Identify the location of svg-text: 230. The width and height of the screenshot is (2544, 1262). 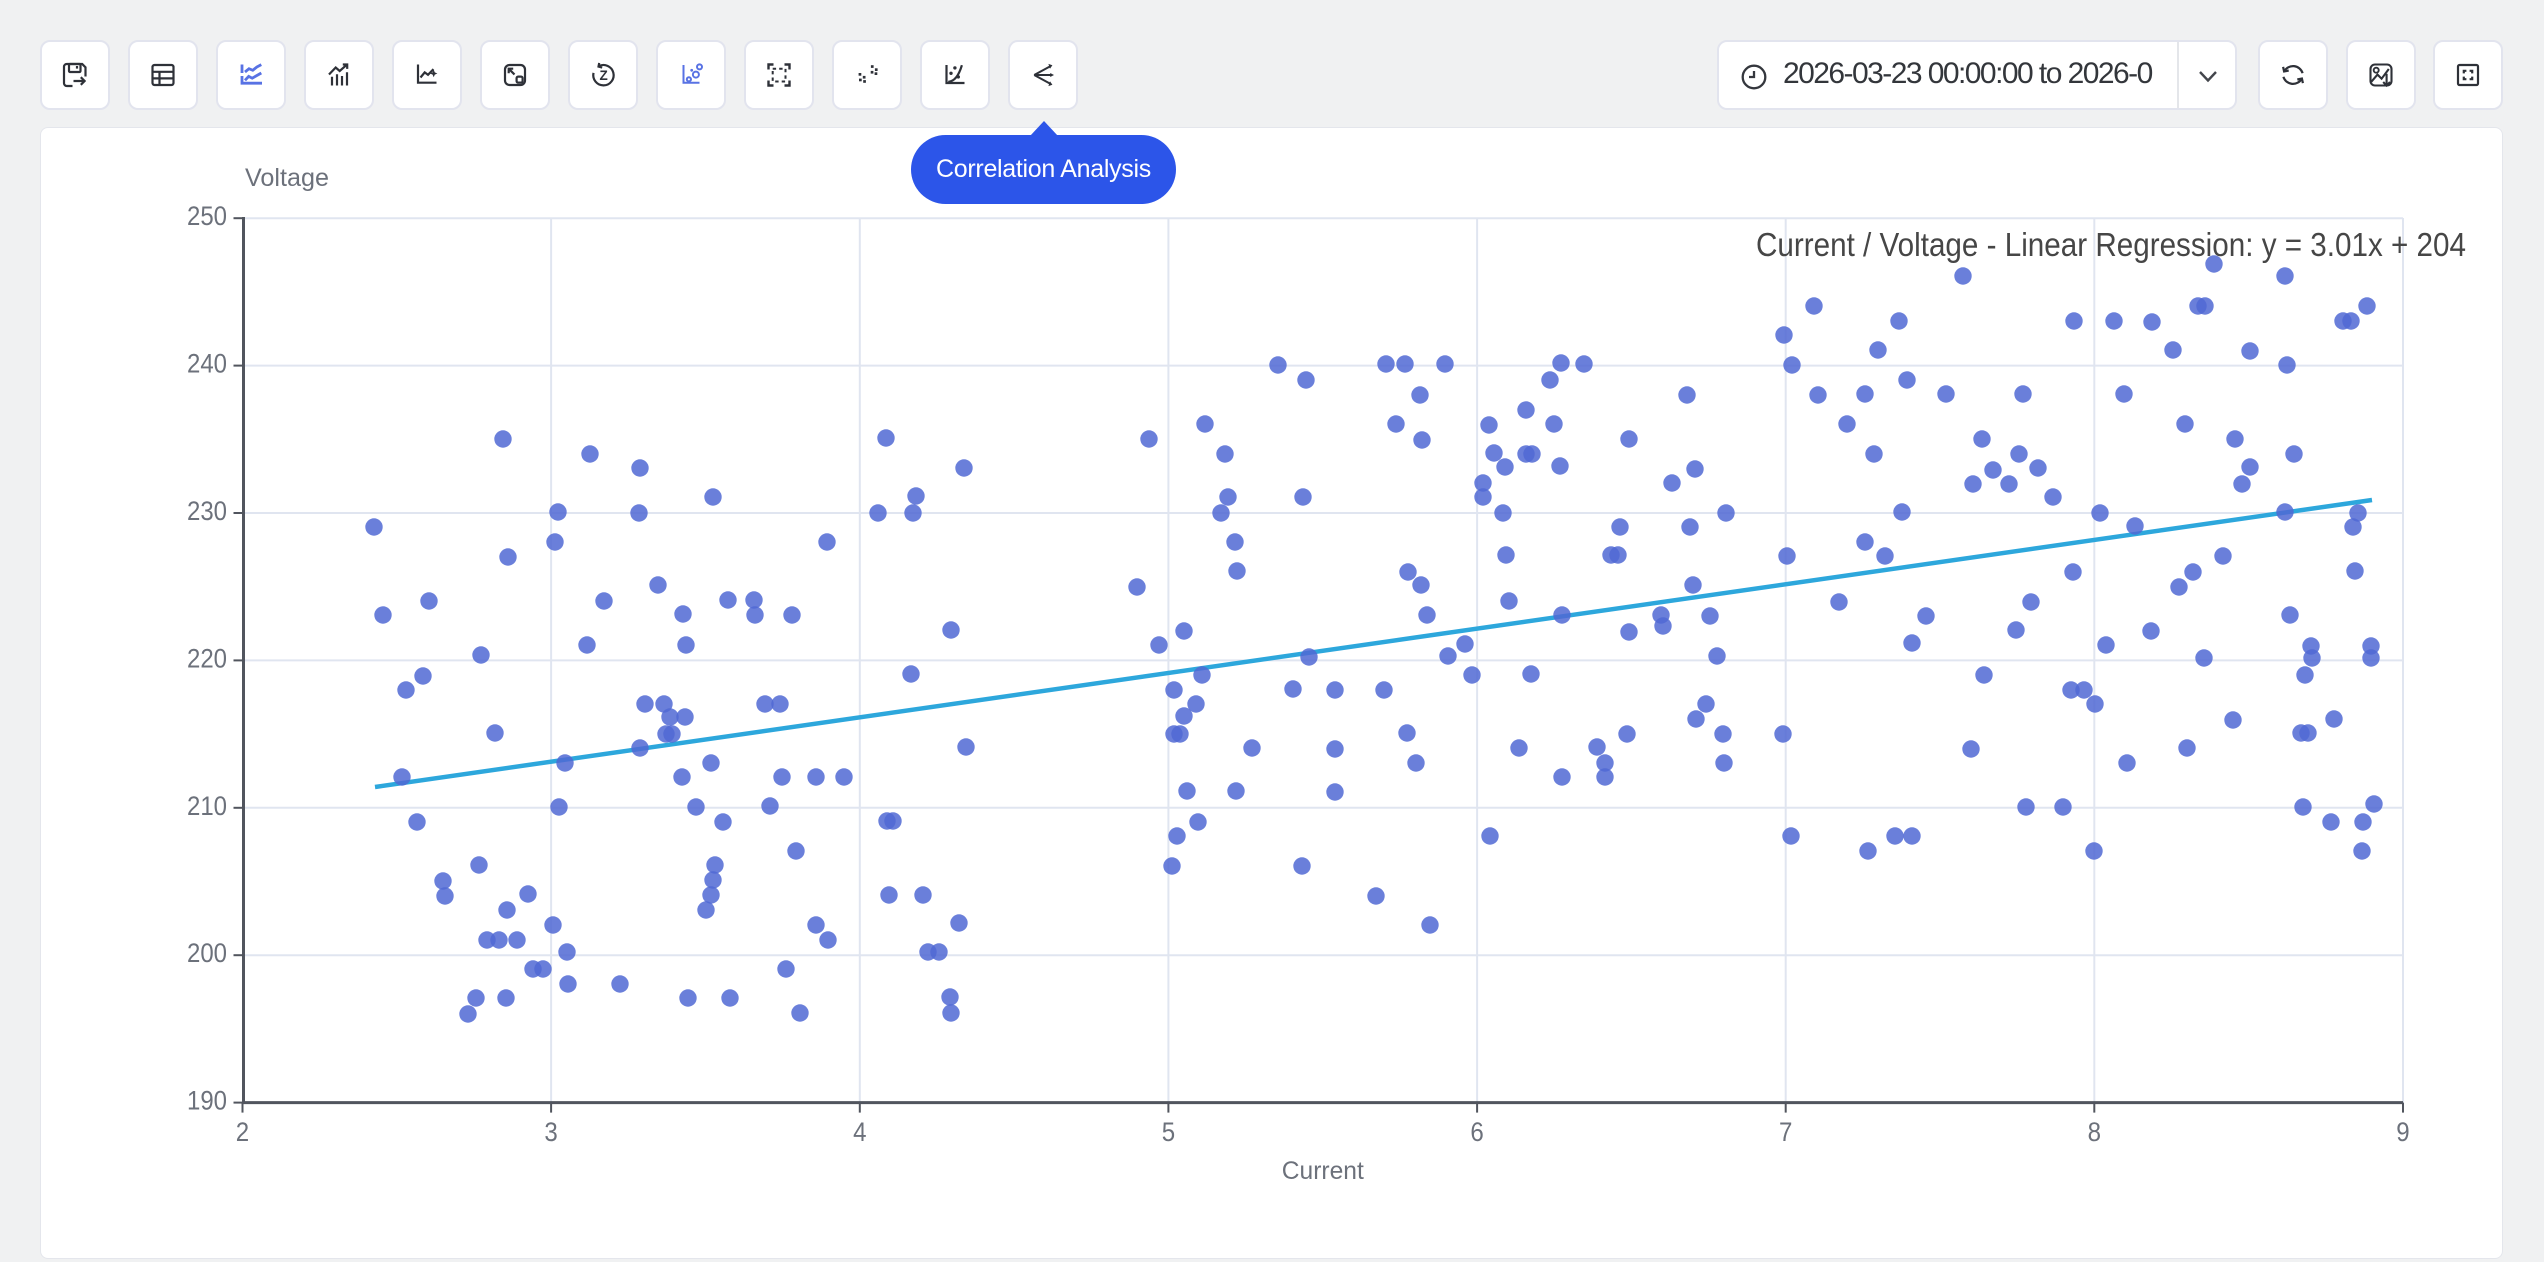
(207, 511).